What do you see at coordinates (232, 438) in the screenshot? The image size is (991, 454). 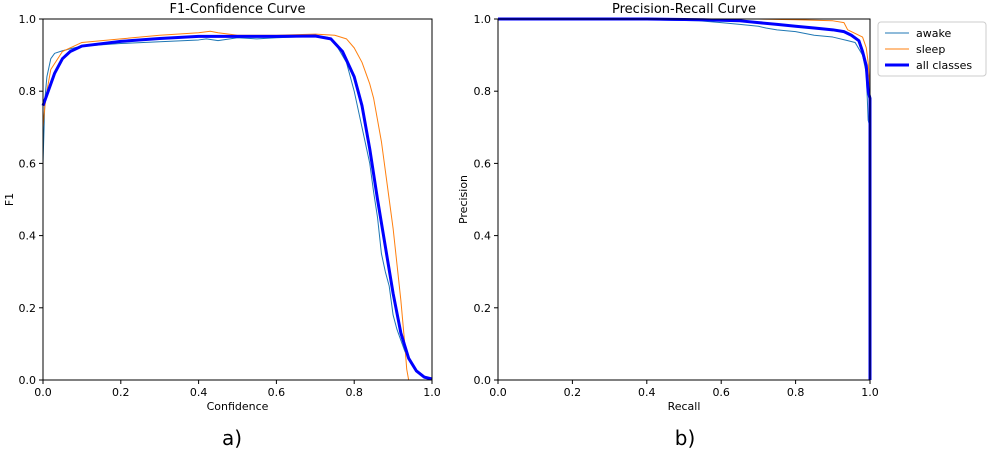 I see `caption-a: a)` at bounding box center [232, 438].